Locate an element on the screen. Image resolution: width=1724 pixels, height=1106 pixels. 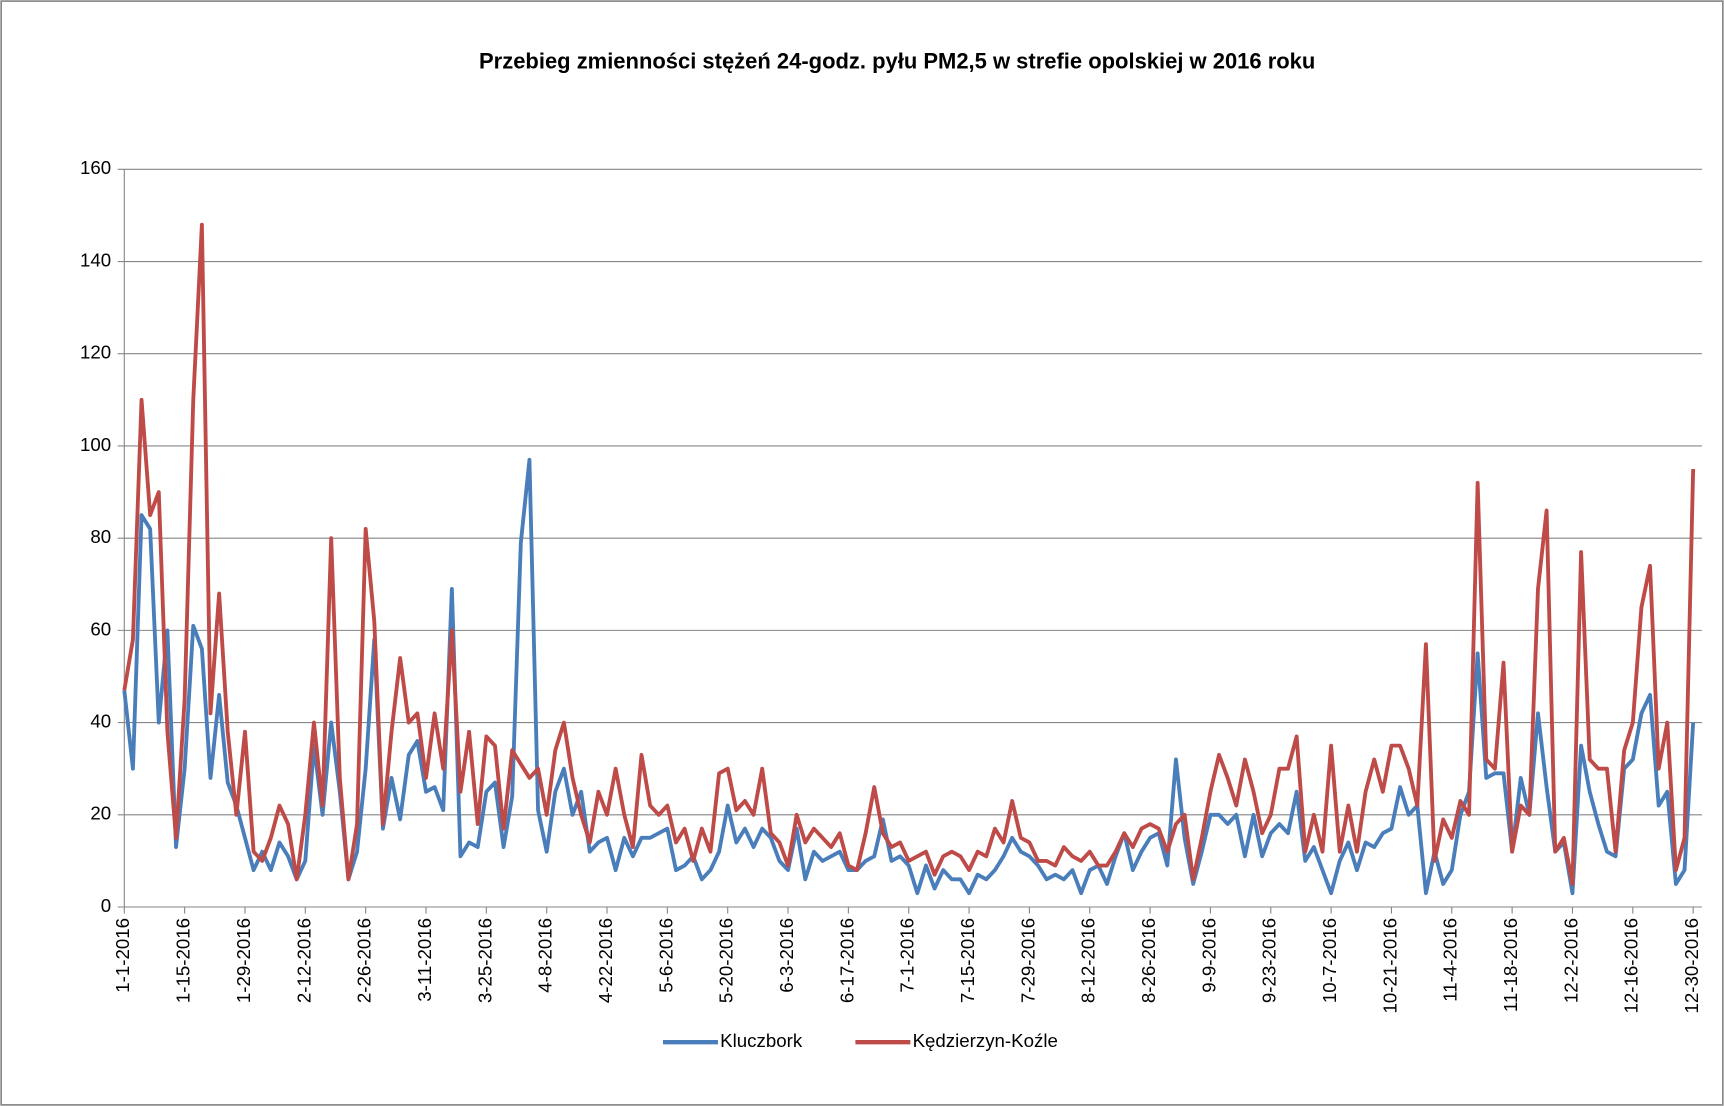
x-tick-label: 11-18-2016 is located at coordinates (1510, 965).